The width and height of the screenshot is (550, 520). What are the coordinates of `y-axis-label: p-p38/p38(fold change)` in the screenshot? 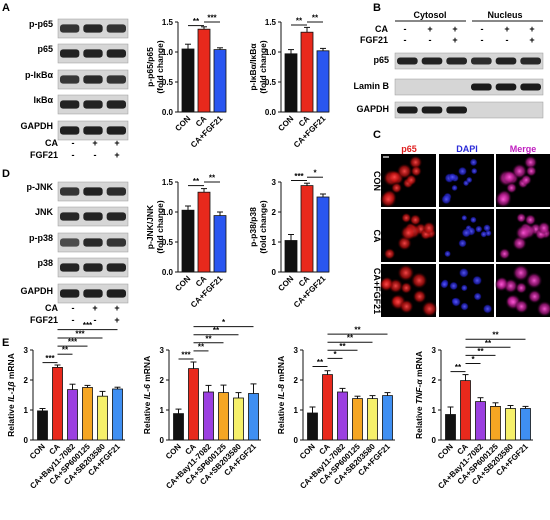 It's located at (258, 227).